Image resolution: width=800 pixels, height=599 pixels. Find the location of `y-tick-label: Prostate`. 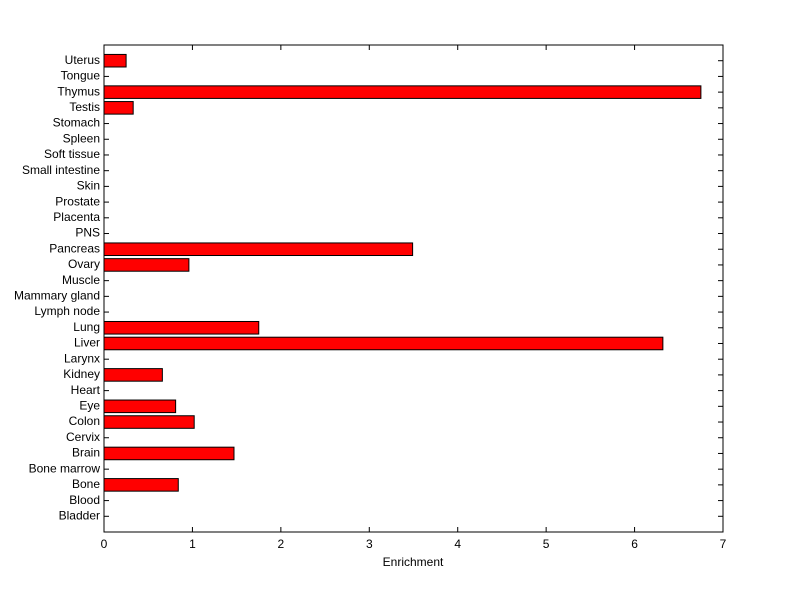

y-tick-label: Prostate is located at coordinates (77, 201).